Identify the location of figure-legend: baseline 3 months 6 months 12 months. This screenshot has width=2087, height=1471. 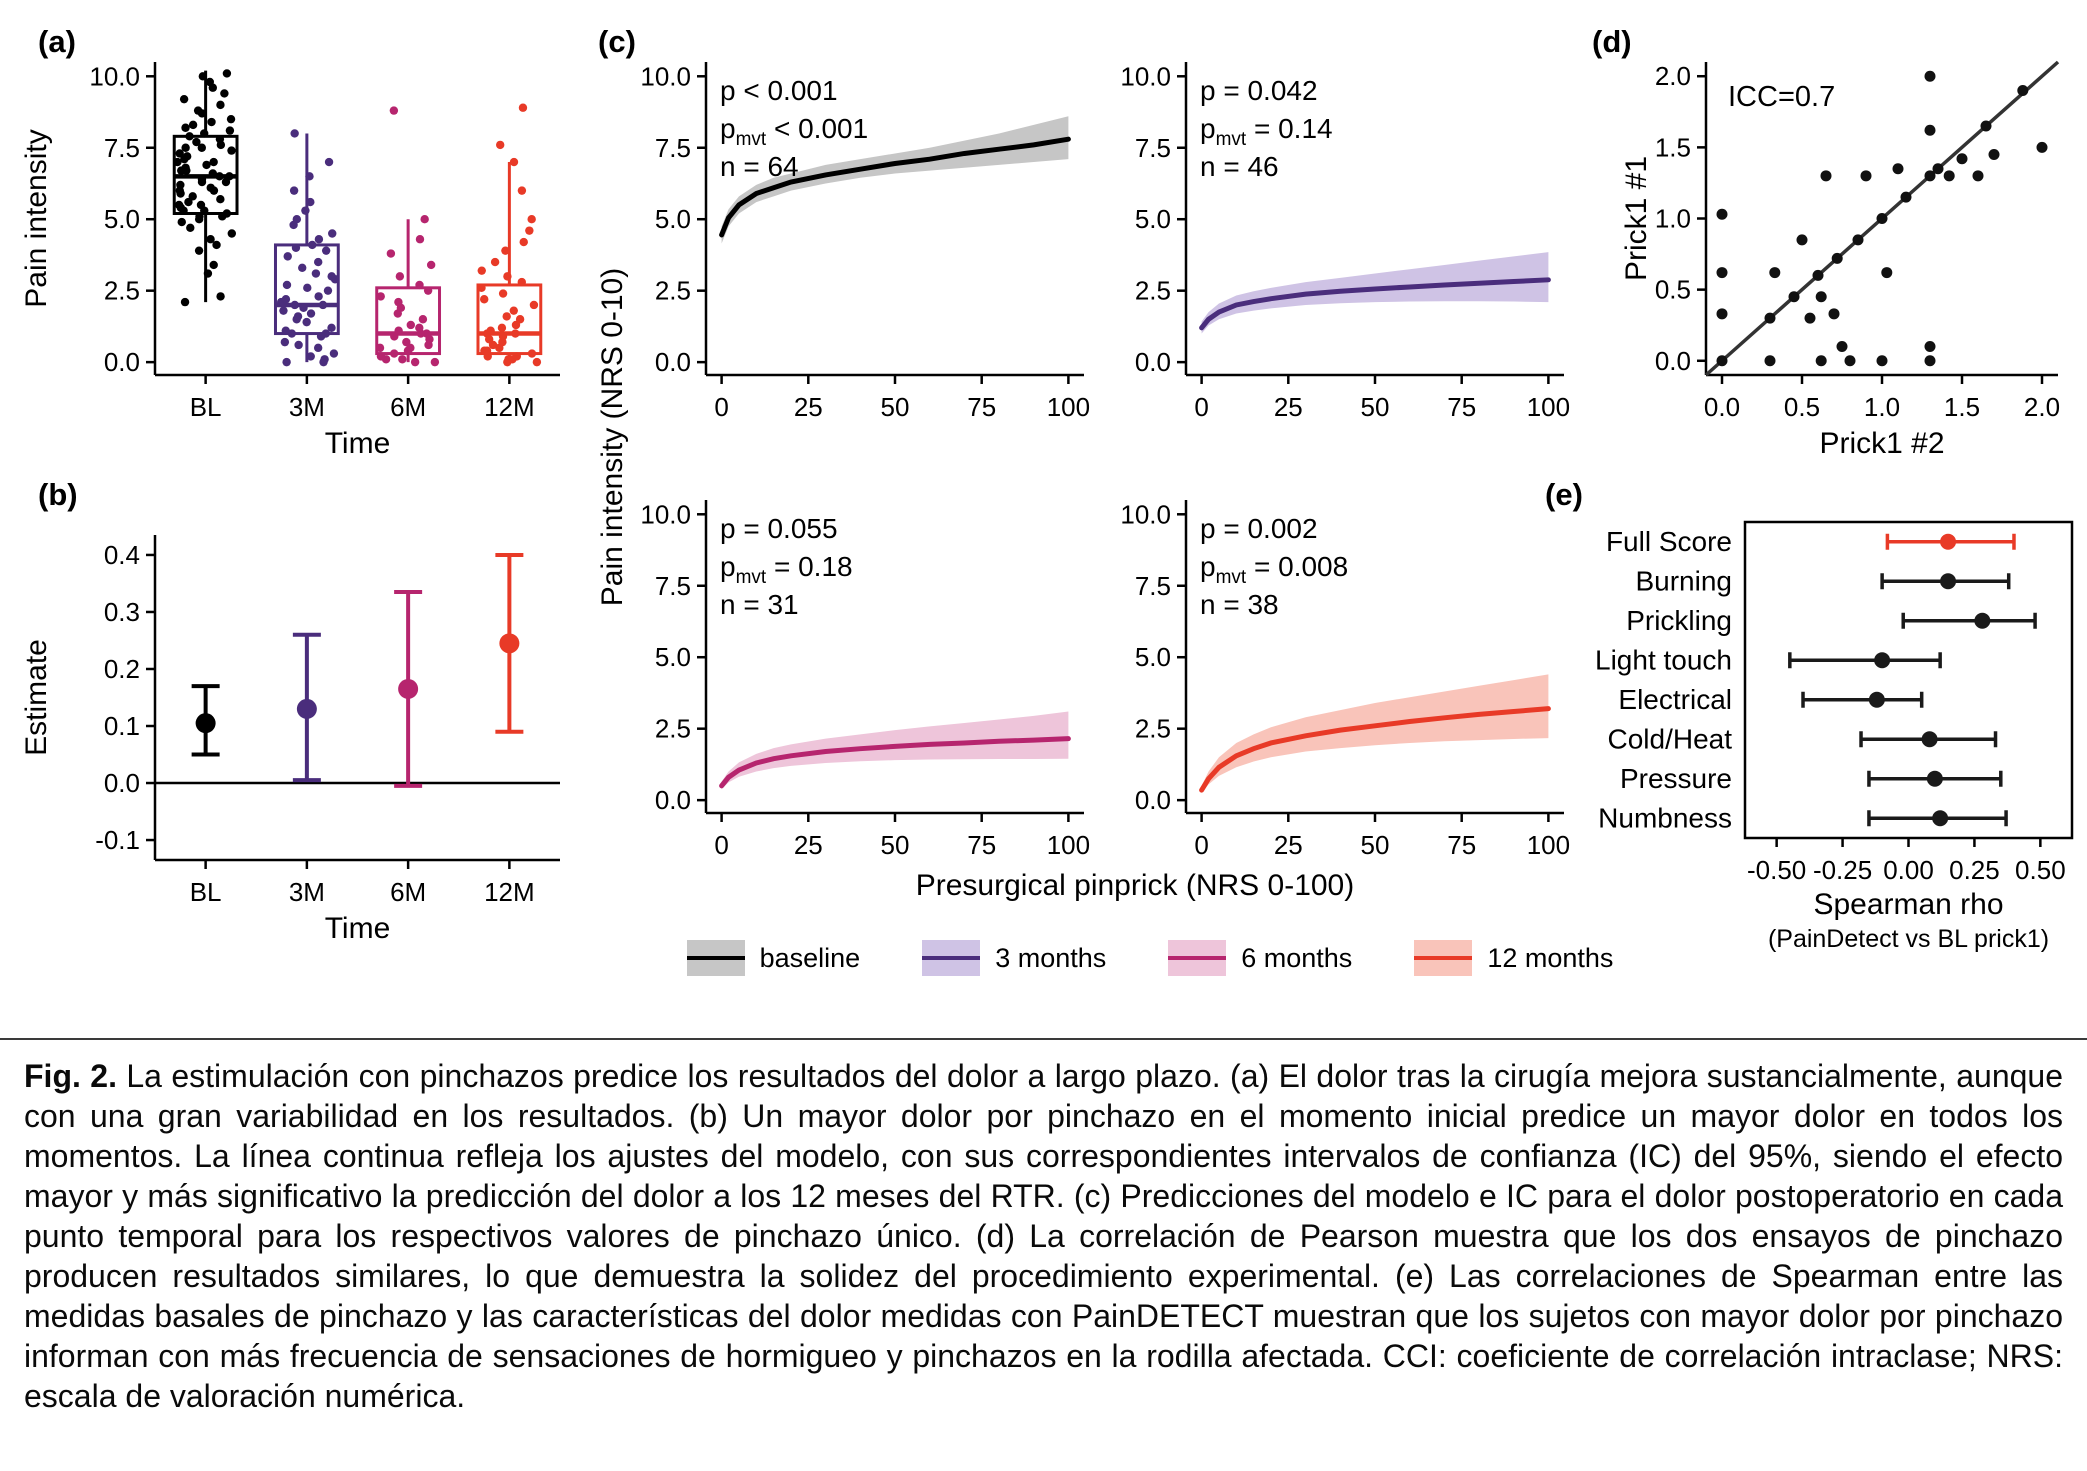
(1150, 958).